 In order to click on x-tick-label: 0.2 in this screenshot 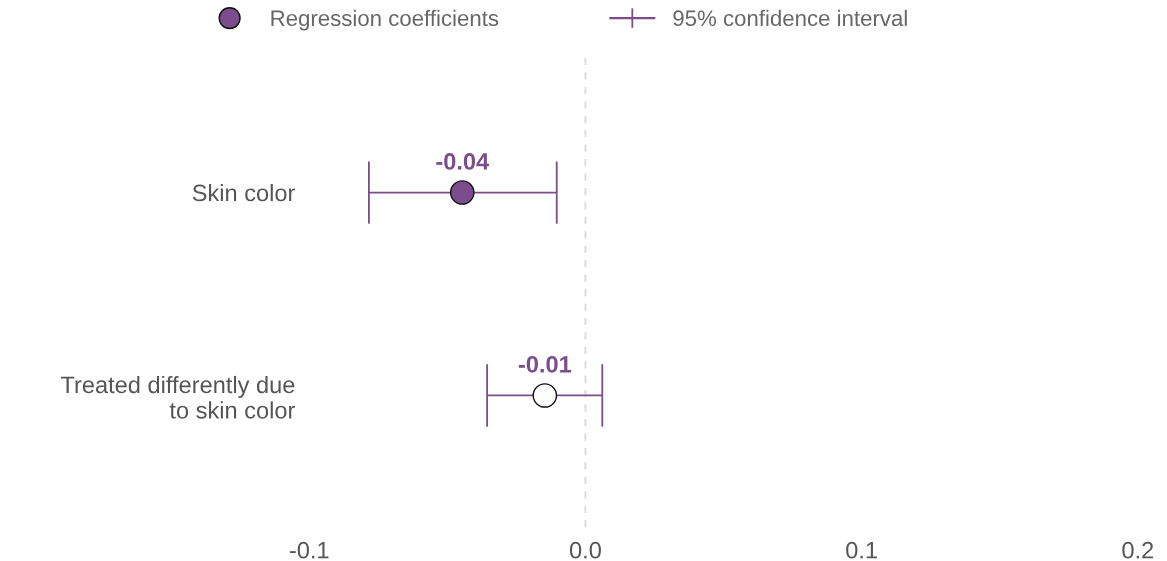, I will do `click(1138, 550)`.